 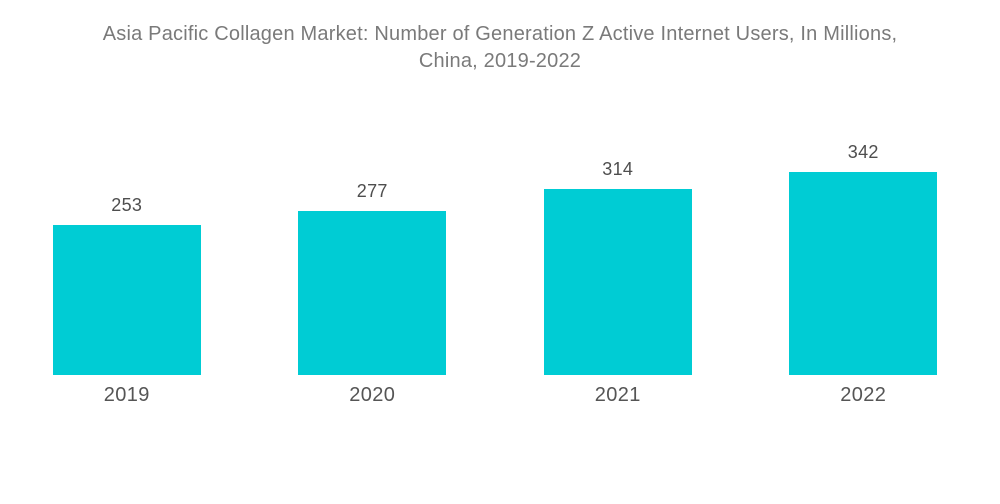 I want to click on bar-group-2019: 253, so click(x=127, y=285).